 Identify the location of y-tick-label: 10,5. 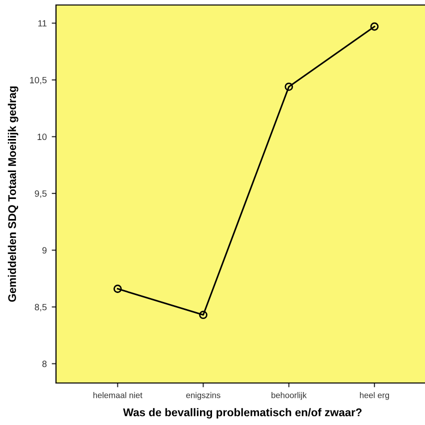
(38, 80).